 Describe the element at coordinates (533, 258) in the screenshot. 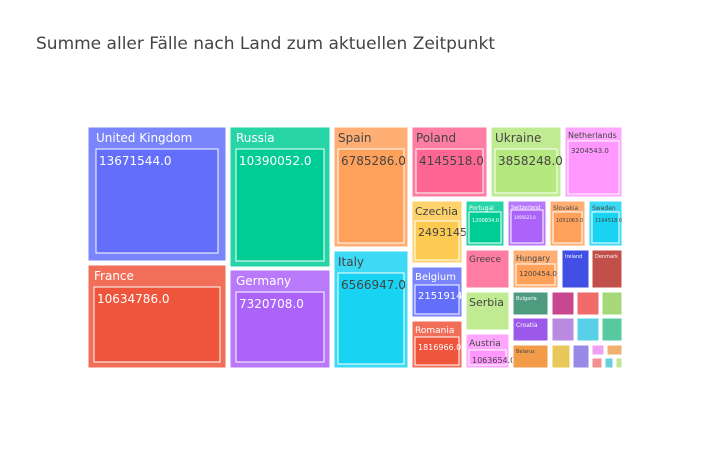

I see `tile-label-hungary: Hungary` at that location.